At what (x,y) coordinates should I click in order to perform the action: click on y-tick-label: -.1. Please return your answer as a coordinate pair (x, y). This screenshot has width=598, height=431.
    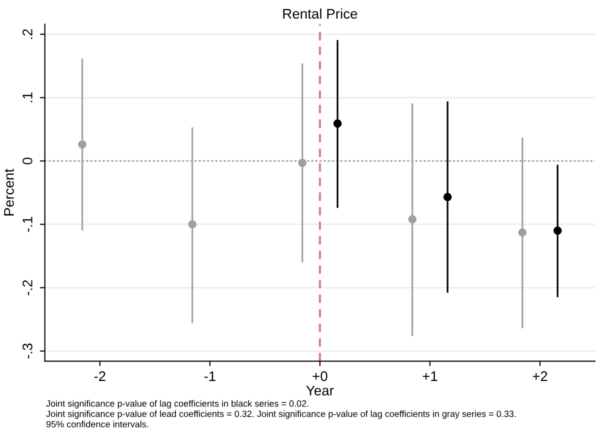
    Looking at the image, I should click on (27, 224).